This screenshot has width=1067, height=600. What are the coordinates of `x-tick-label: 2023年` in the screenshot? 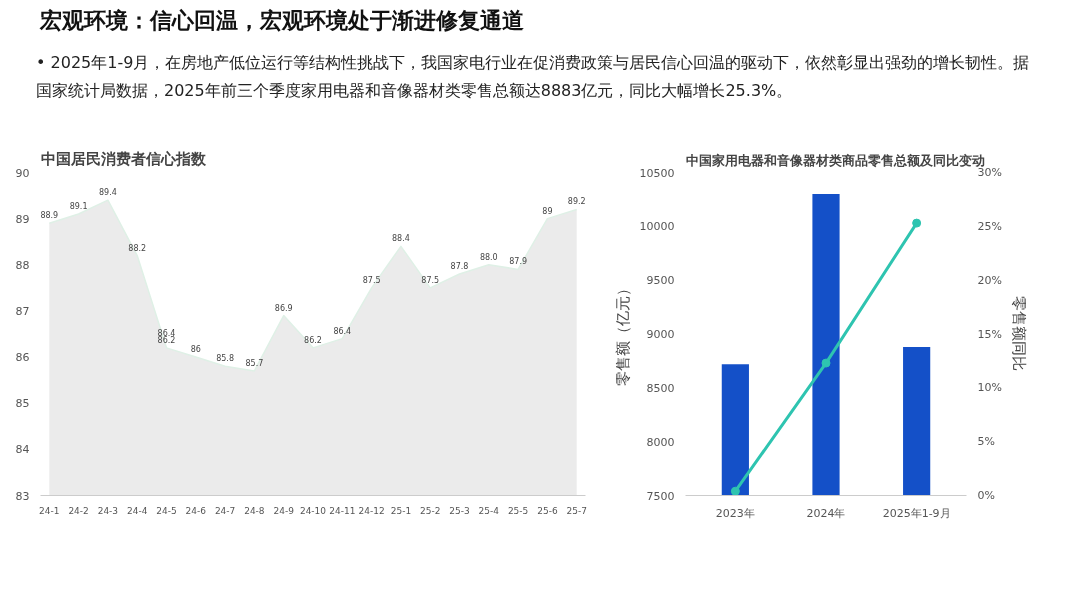 It's located at (735, 513).